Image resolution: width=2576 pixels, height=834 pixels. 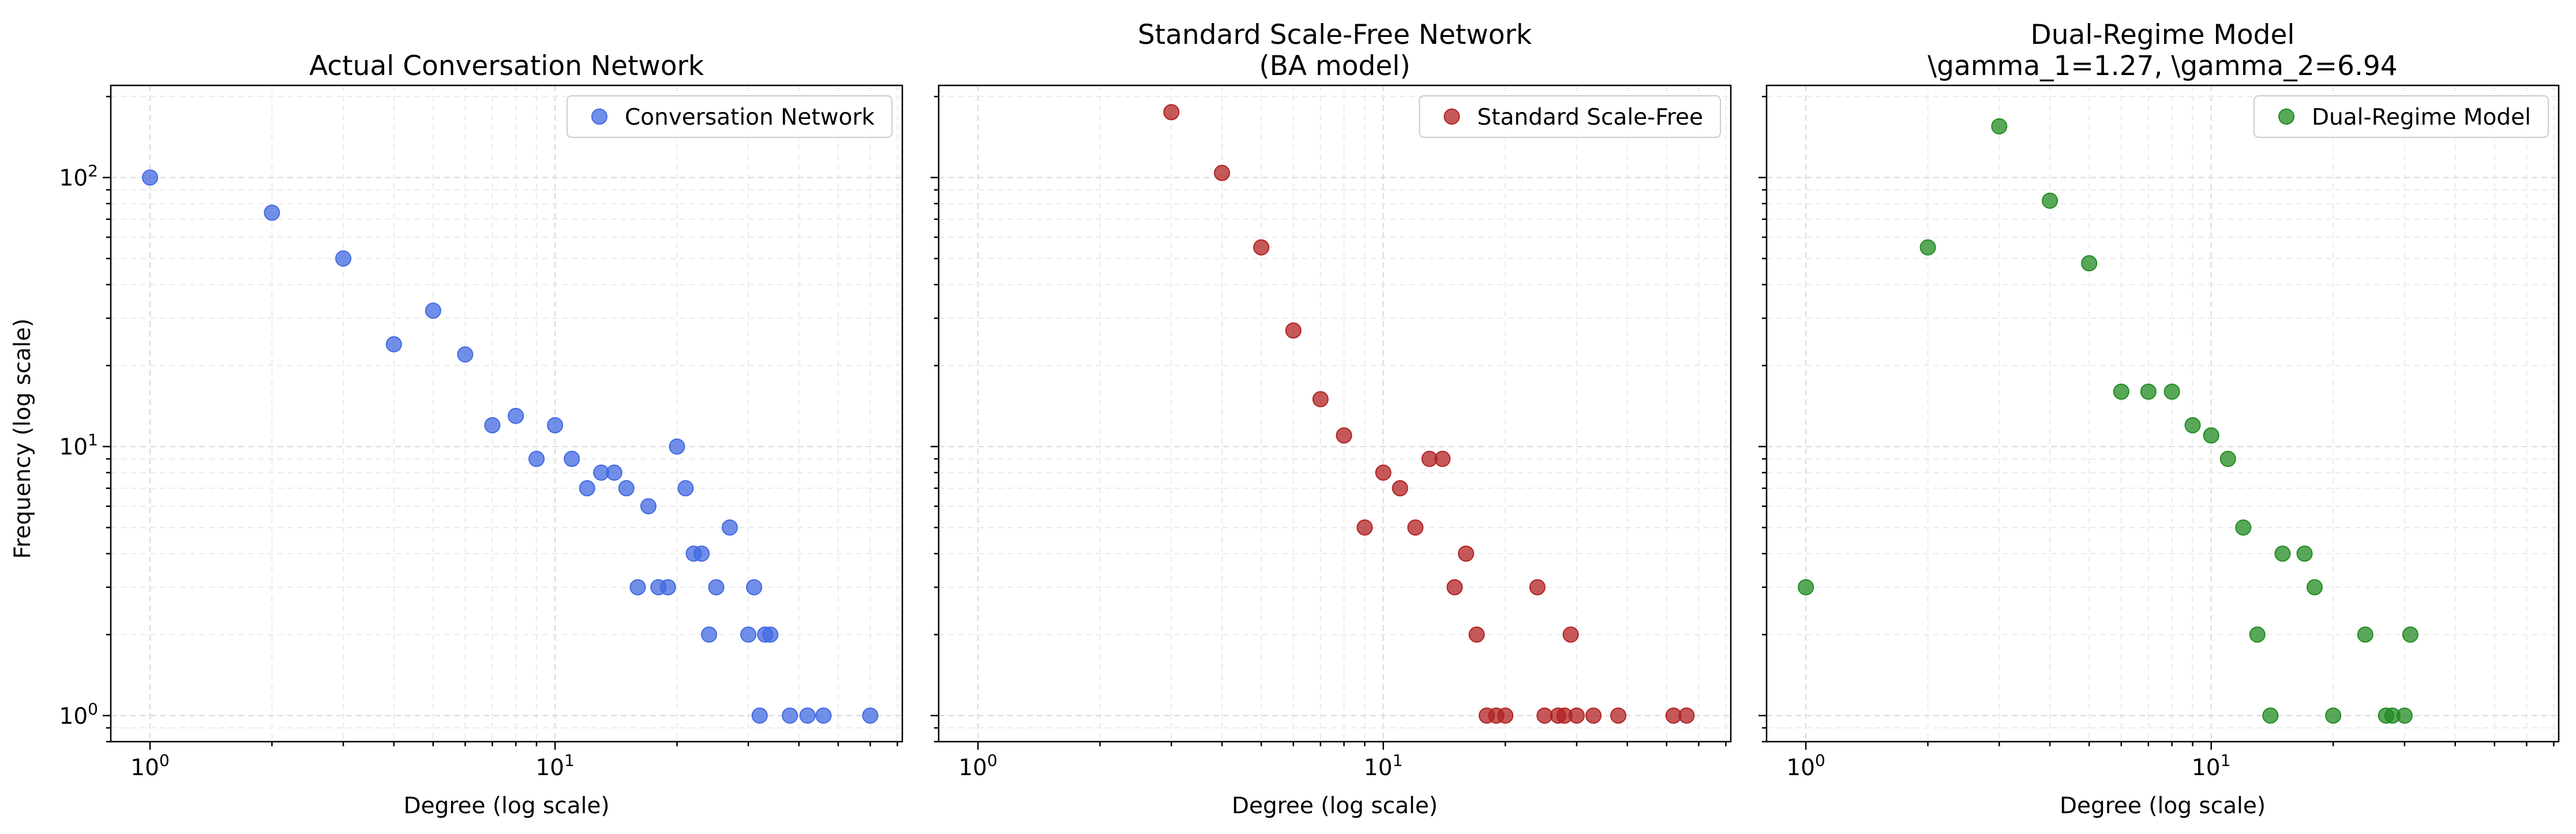 What do you see at coordinates (729, 116) in the screenshot?
I see `legend: Conversation Network` at bounding box center [729, 116].